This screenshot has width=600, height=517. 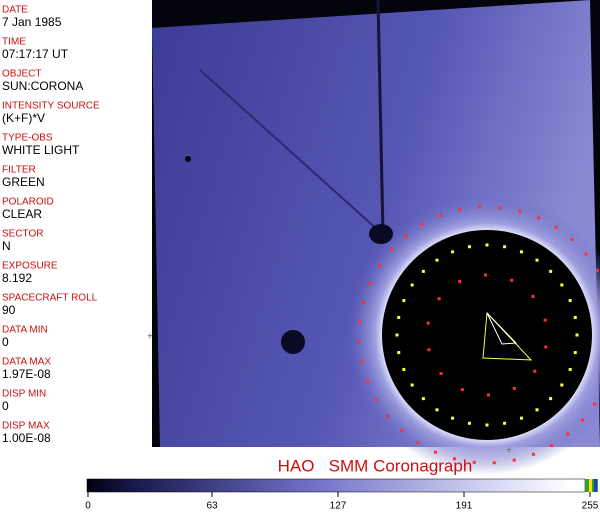 What do you see at coordinates (502, 328) in the screenshot?
I see `overlay-triangle-inner` at bounding box center [502, 328].